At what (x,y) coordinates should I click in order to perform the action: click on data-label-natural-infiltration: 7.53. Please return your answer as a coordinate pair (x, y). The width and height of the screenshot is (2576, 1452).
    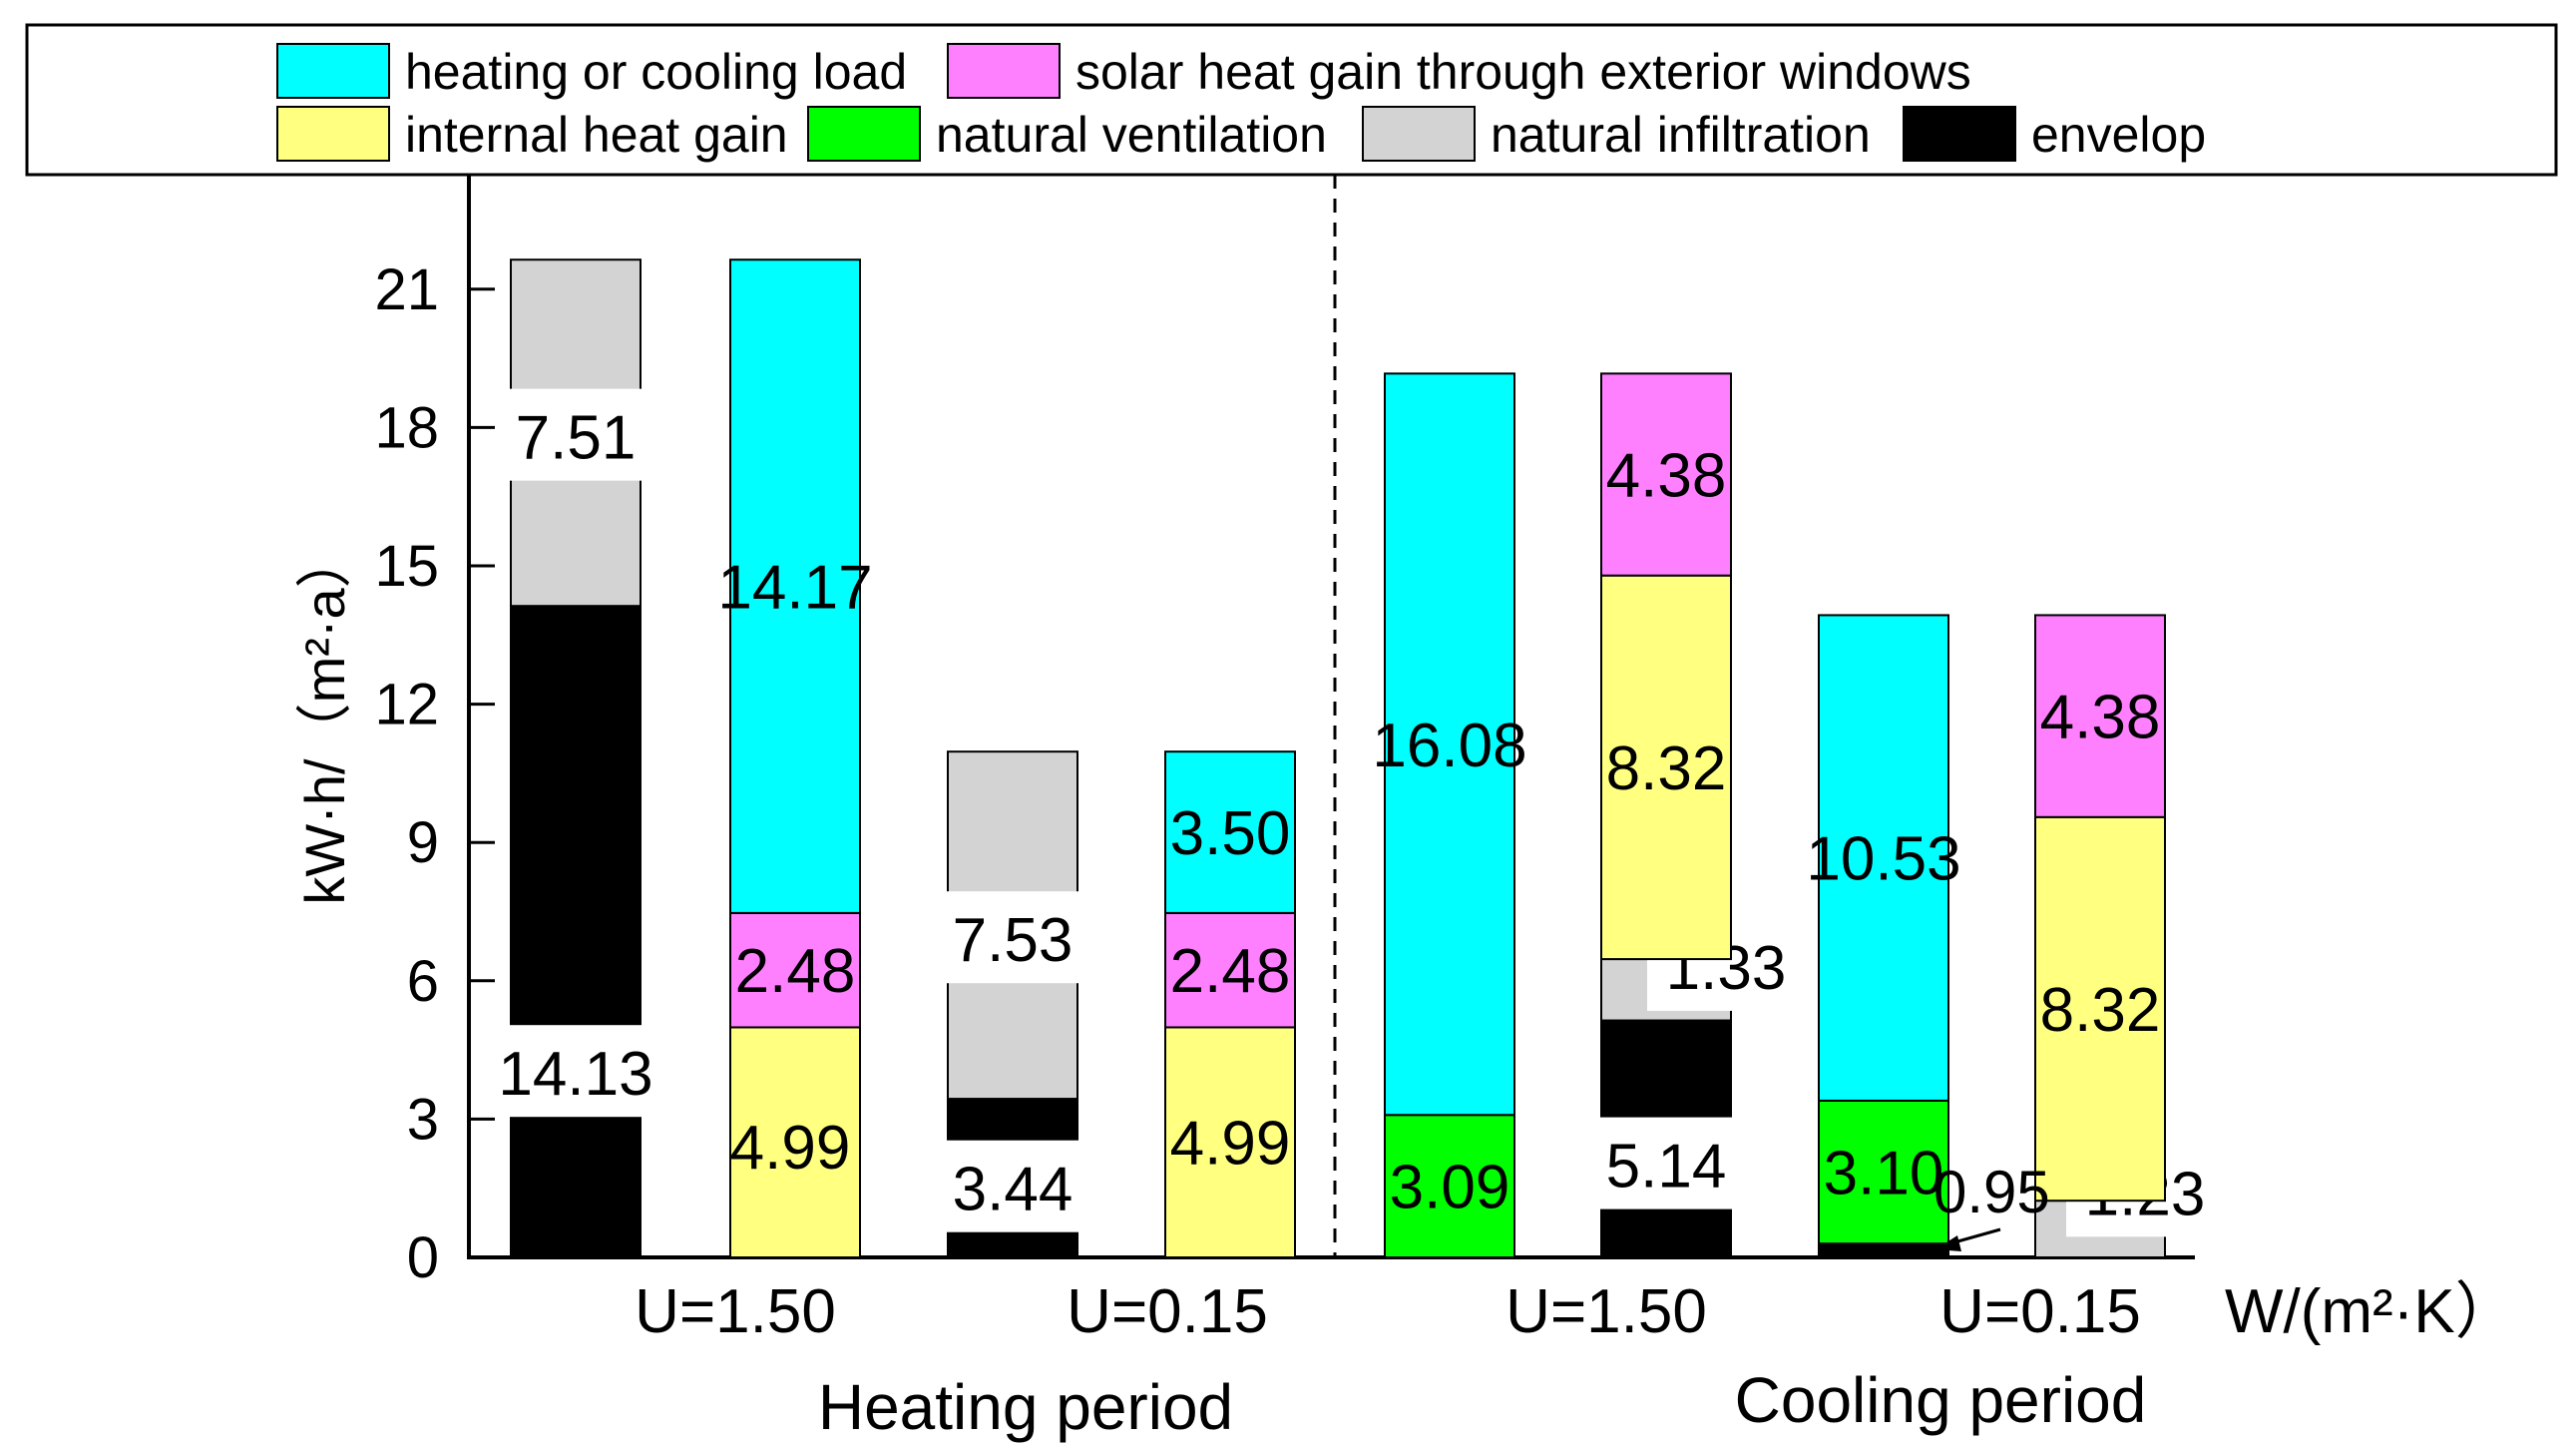
    Looking at the image, I should click on (1013, 940).